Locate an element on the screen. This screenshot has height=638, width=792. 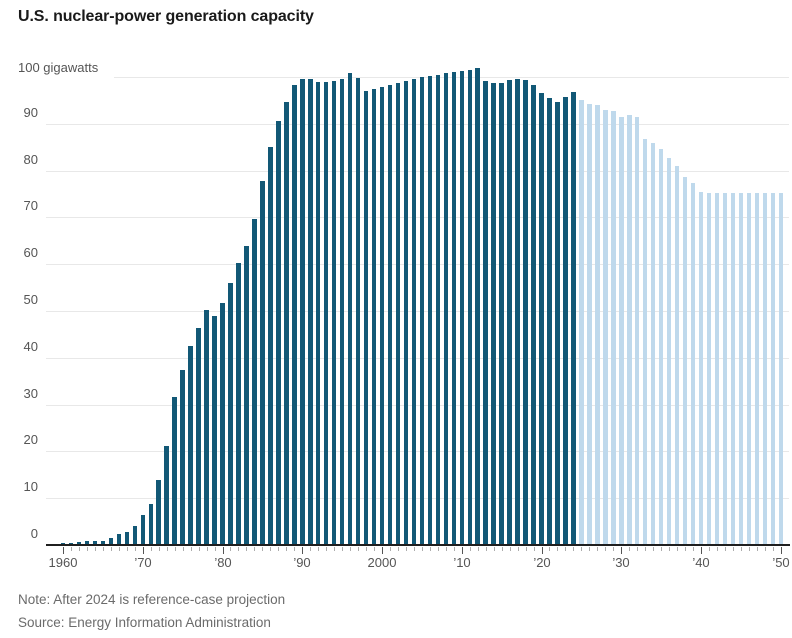
bar-2024 is located at coordinates (573, 318).